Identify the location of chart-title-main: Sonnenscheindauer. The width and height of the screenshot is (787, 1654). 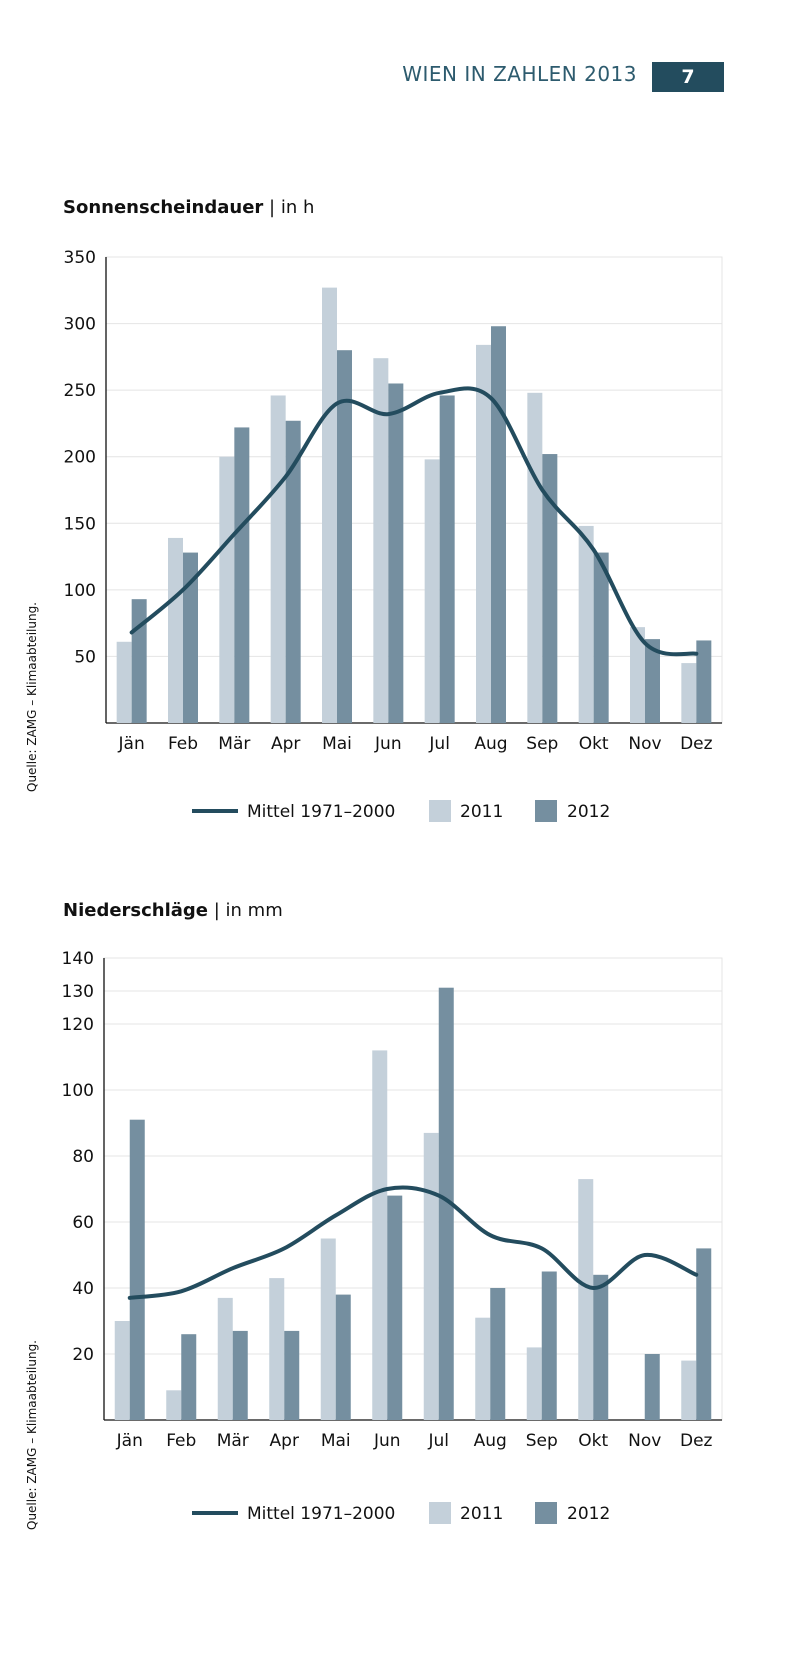
(163, 207).